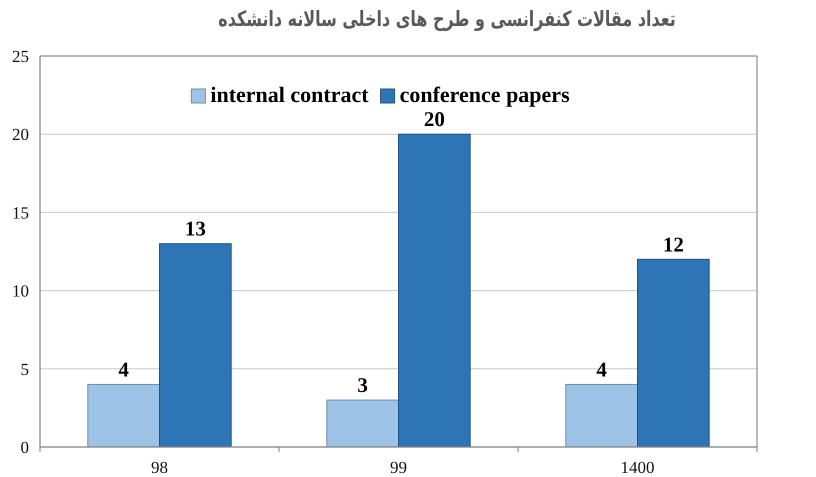 The height and width of the screenshot is (477, 816). I want to click on y-tick-label: 0, so click(24, 447).